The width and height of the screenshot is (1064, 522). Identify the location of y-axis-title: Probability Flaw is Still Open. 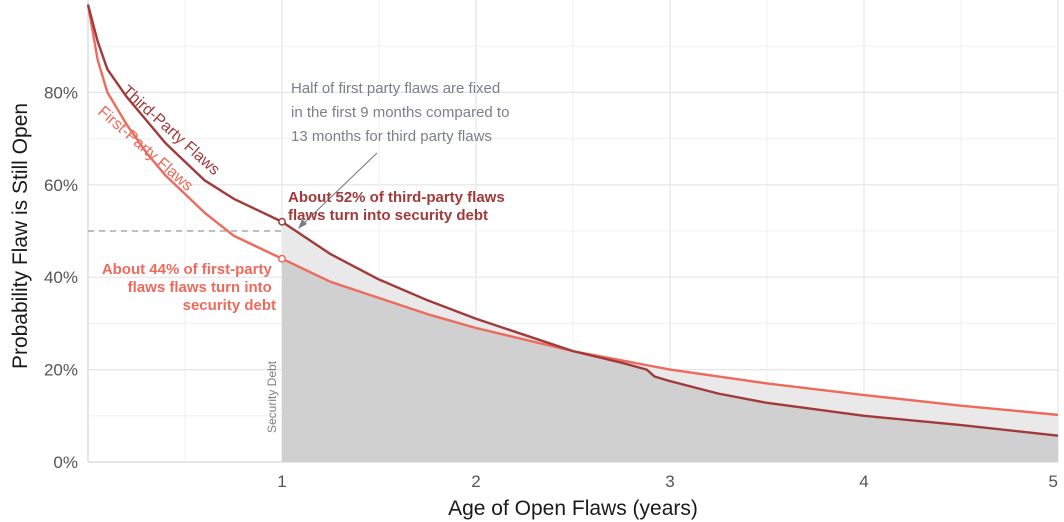
(20, 236).